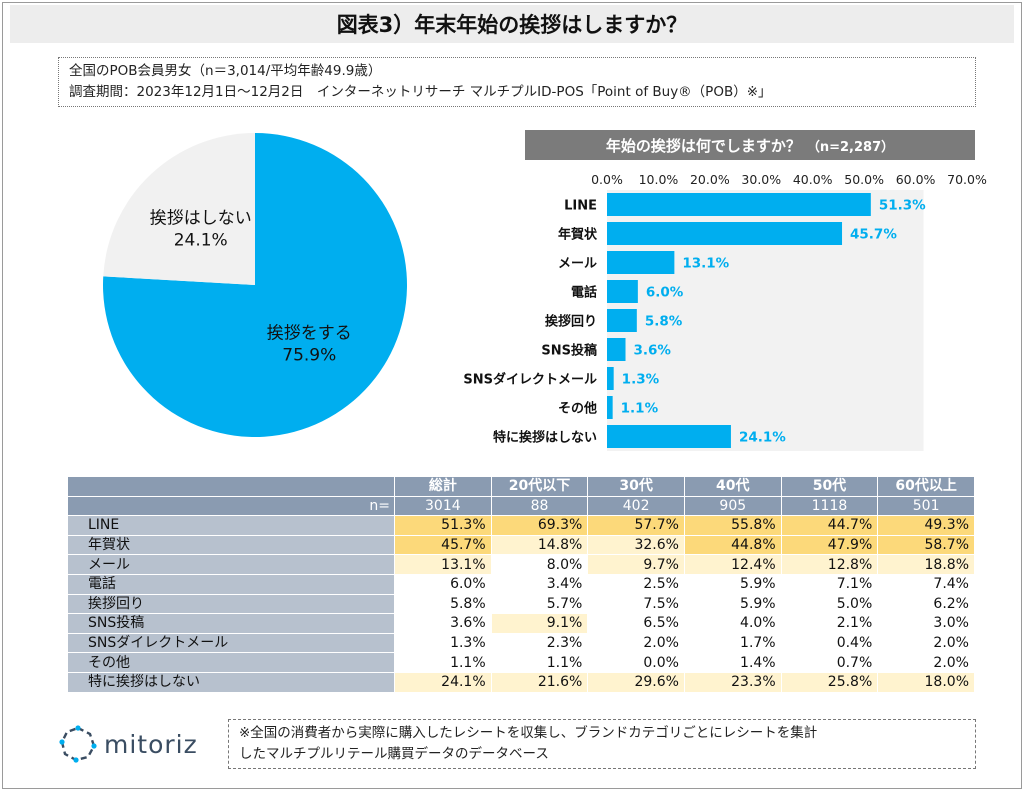 Image resolution: width=1024 pixels, height=791 pixels. Describe the element at coordinates (231, 584) in the screenshot. I see `row-label: 電話` at that location.